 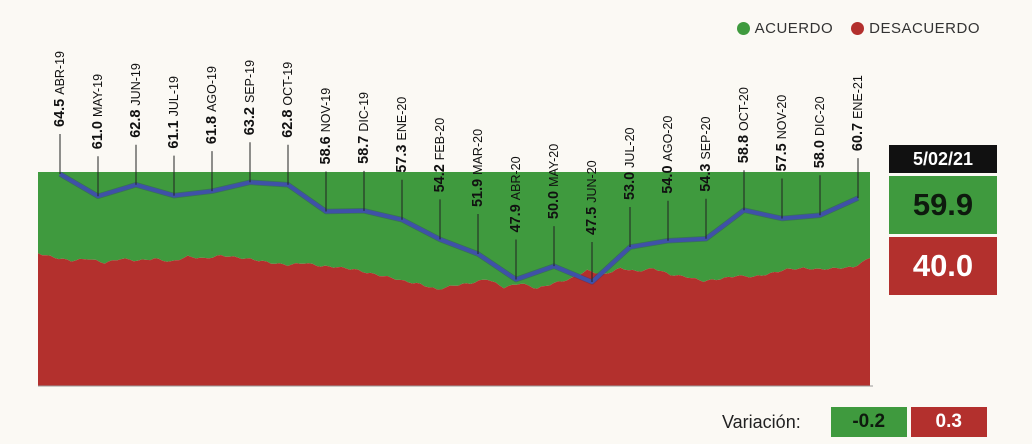 What do you see at coordinates (668, 139) in the screenshot?
I see `category-label: AGO-20` at bounding box center [668, 139].